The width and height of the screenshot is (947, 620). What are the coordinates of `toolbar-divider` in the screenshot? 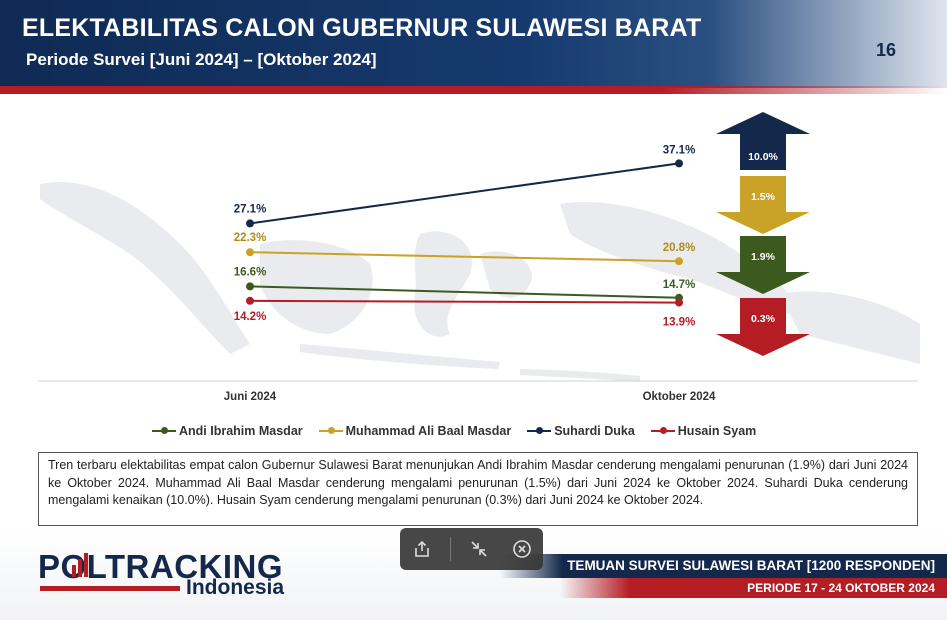 It's located at (450, 549).